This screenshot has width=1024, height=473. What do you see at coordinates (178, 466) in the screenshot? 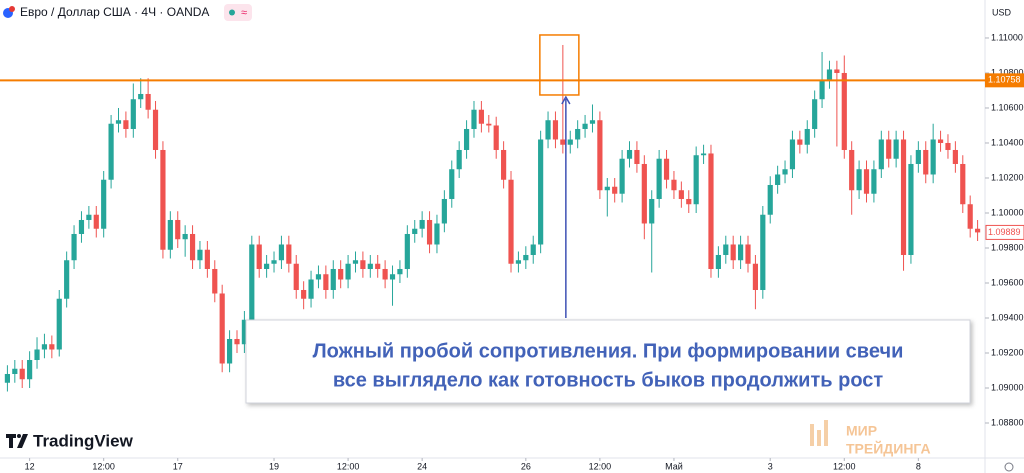
I see `x-tick-label: 17` at bounding box center [178, 466].